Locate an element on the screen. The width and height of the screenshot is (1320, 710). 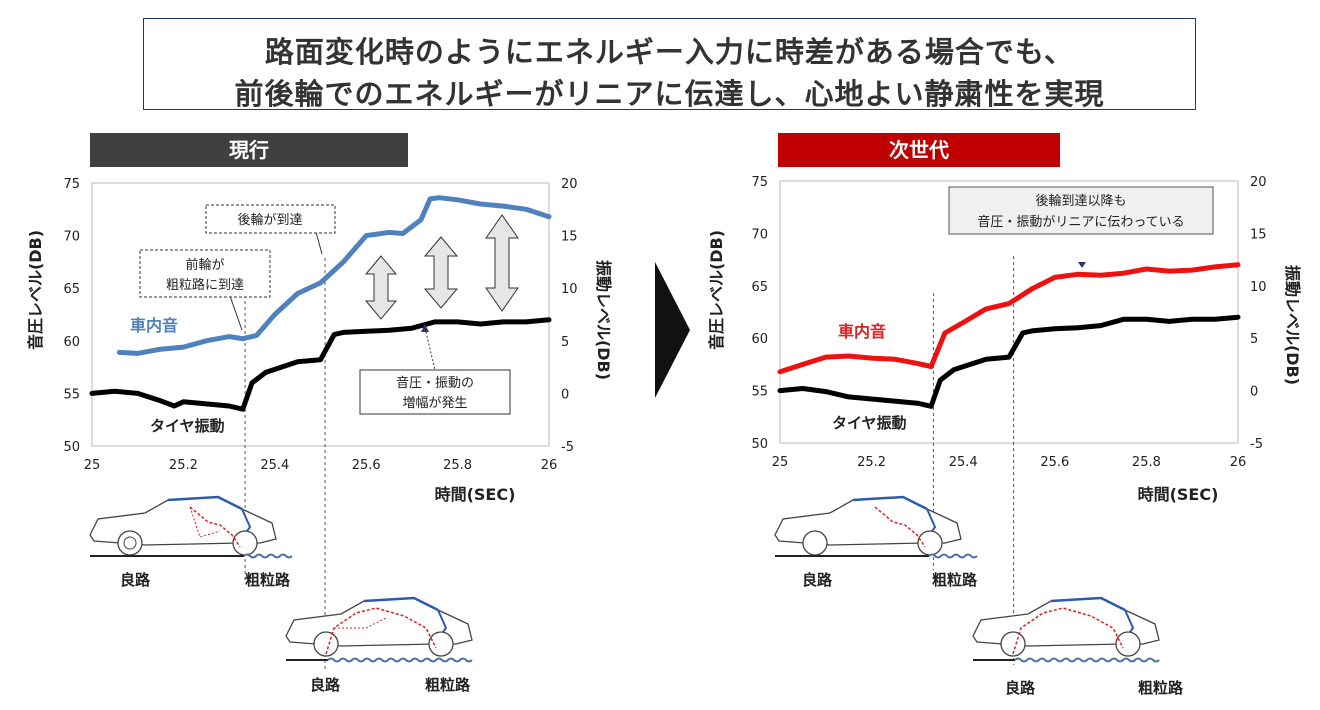
annotation-amplification-text-2: 増幅が発生 is located at coordinates (434, 403).